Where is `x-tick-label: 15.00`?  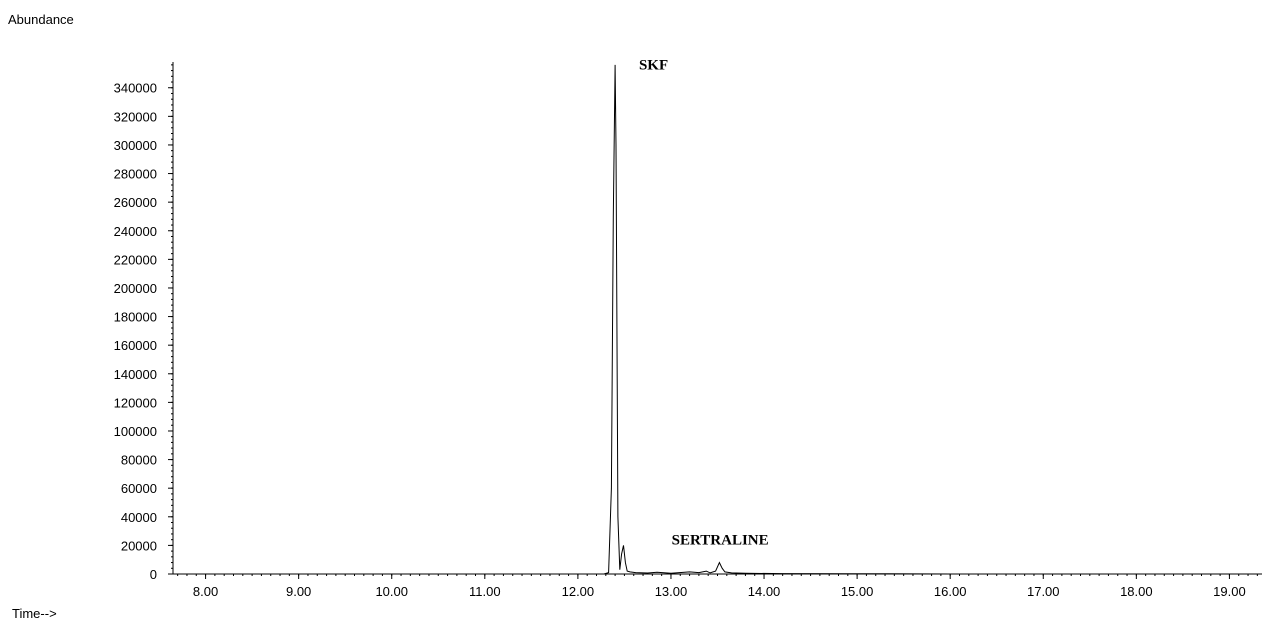 x-tick-label: 15.00 is located at coordinates (857, 591).